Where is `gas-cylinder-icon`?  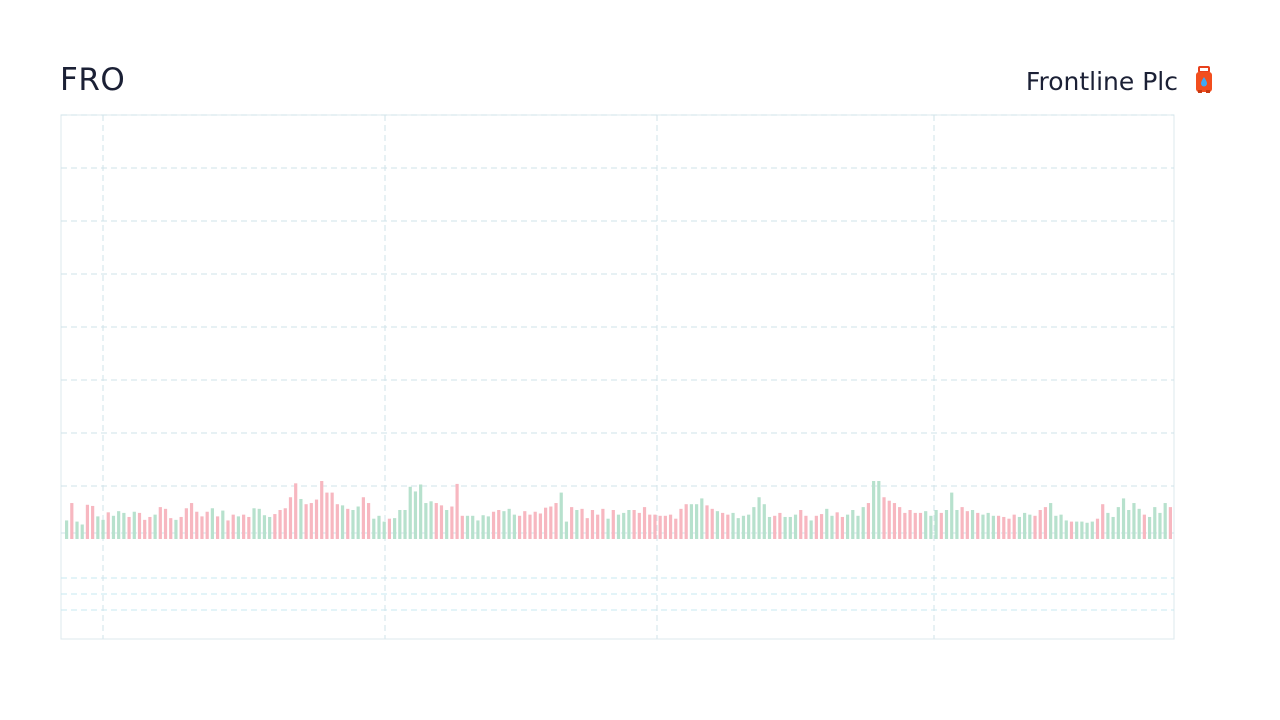
gas-cylinder-icon is located at coordinates (1204, 79).